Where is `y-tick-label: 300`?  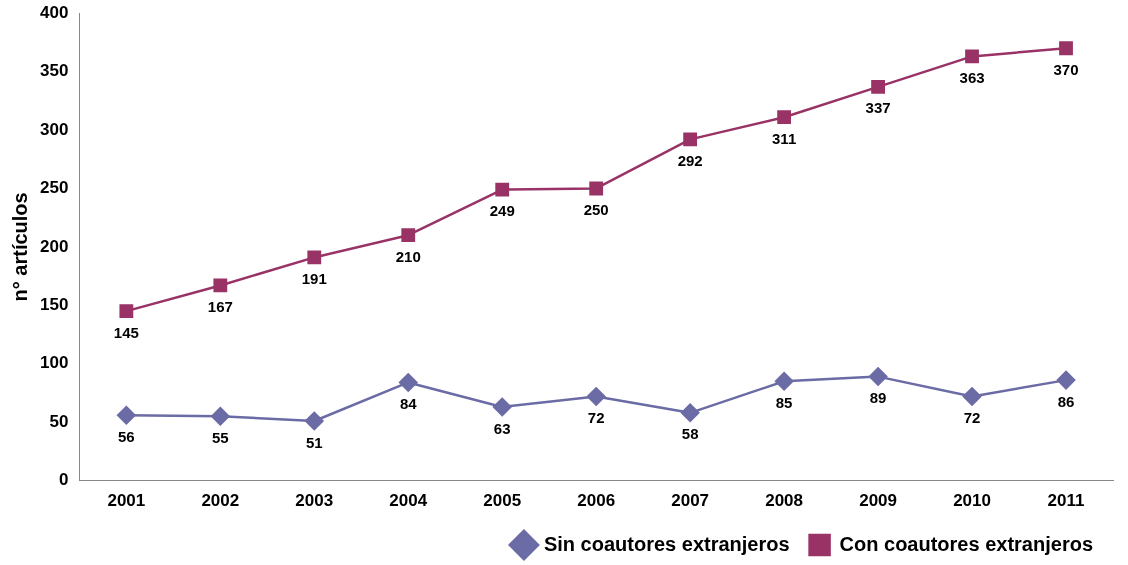 y-tick-label: 300 is located at coordinates (54, 129).